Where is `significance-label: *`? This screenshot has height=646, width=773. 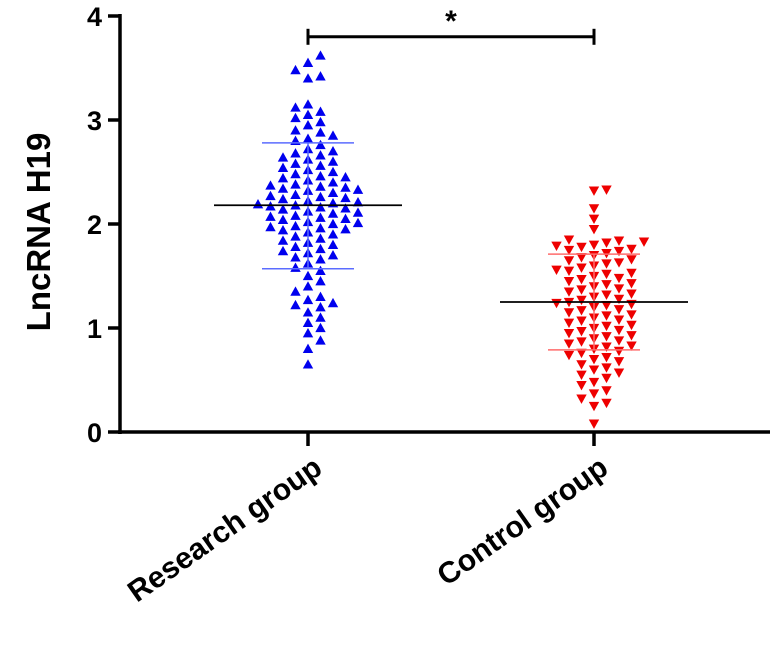
significance-label: * is located at coordinates (451, 21).